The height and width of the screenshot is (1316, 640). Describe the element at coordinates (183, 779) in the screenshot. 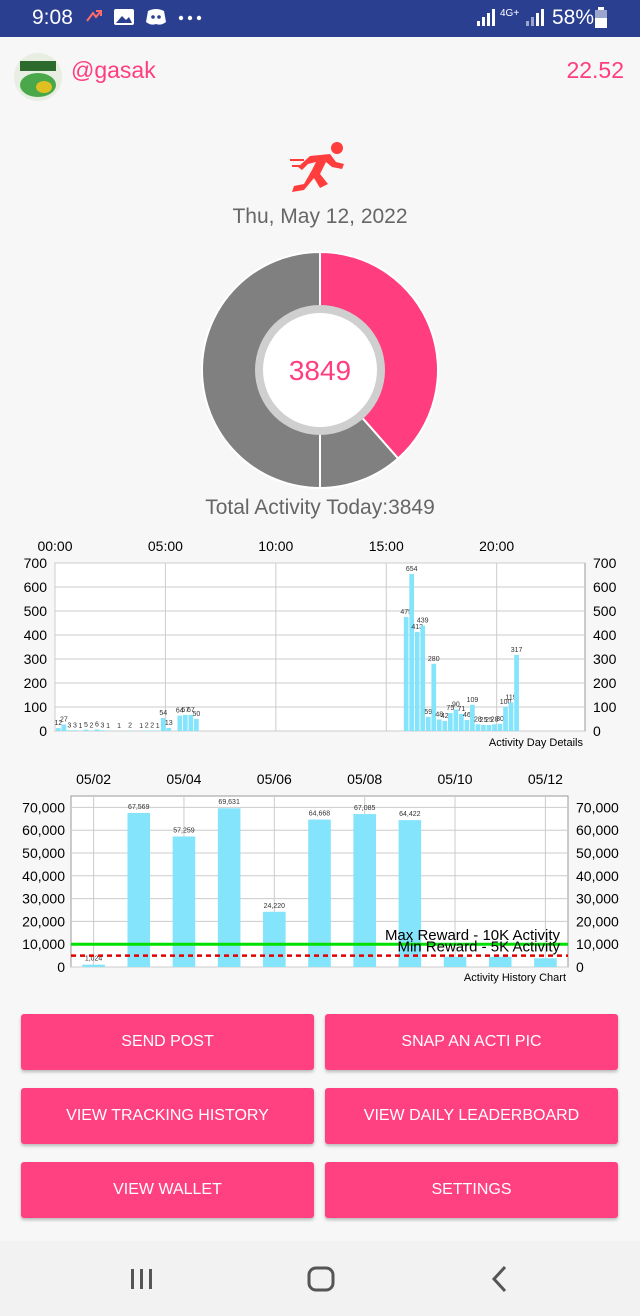

I see `history-x-tick: 05/04` at that location.